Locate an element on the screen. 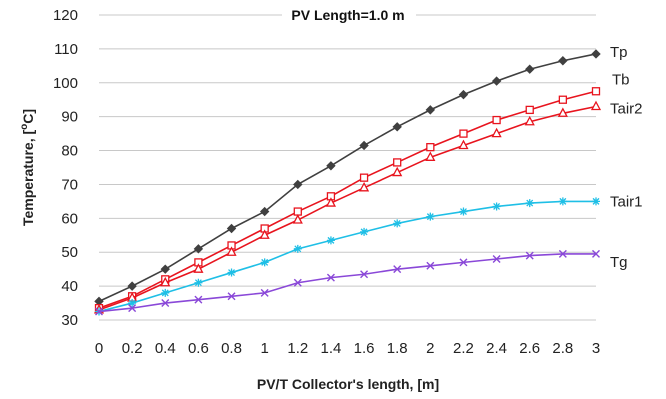 The image size is (666, 399). y-axis-title: Temperature, [oC] is located at coordinates (27, 167).